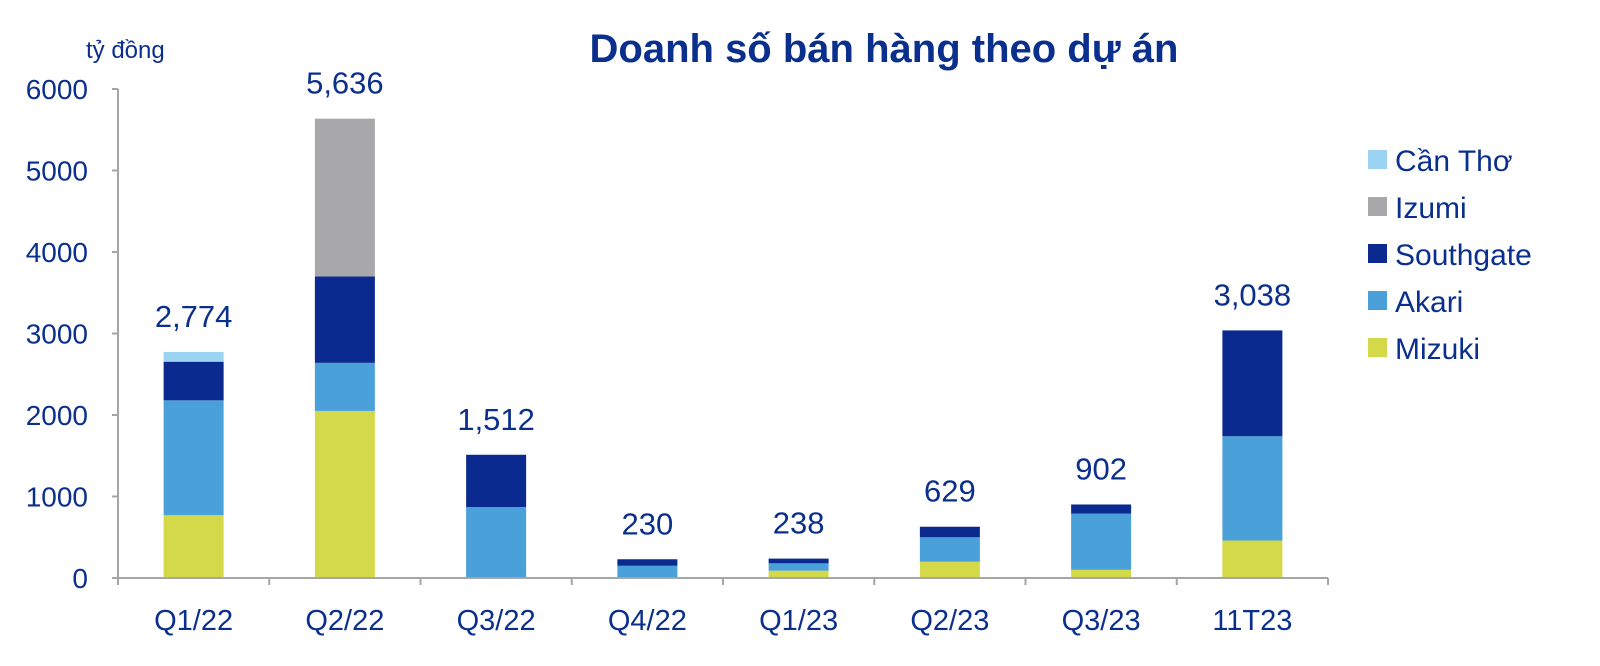  Describe the element at coordinates (1101, 468) in the screenshot. I see `bar-total-label: 902` at that location.